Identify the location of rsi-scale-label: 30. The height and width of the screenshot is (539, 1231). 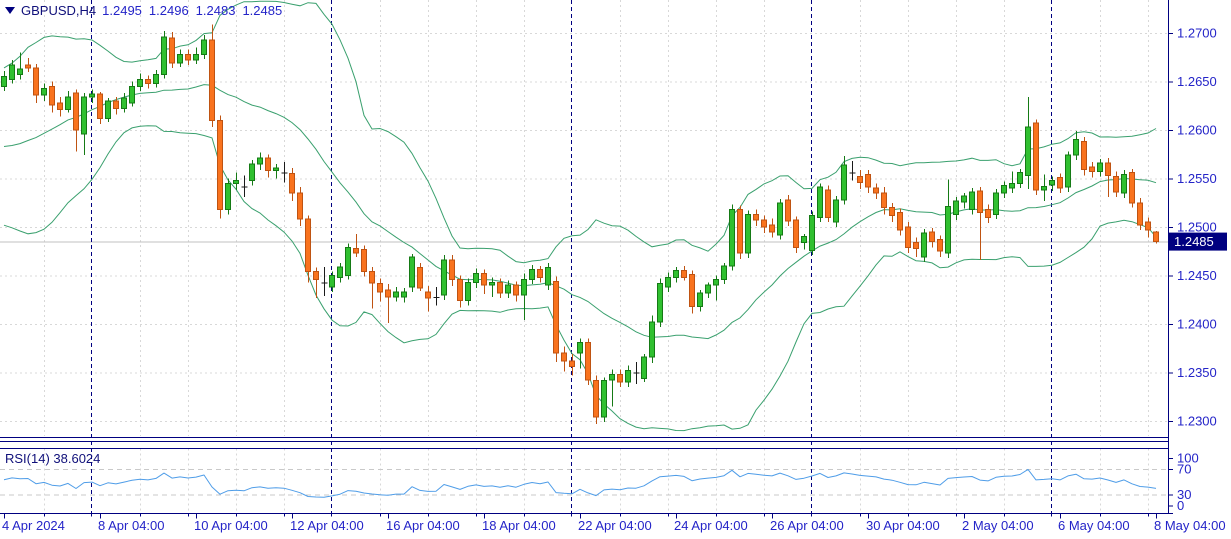
(1184, 494).